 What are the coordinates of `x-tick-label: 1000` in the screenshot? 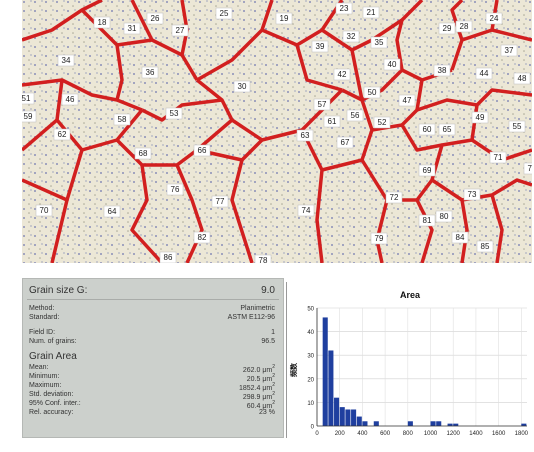 It's located at (431, 434).